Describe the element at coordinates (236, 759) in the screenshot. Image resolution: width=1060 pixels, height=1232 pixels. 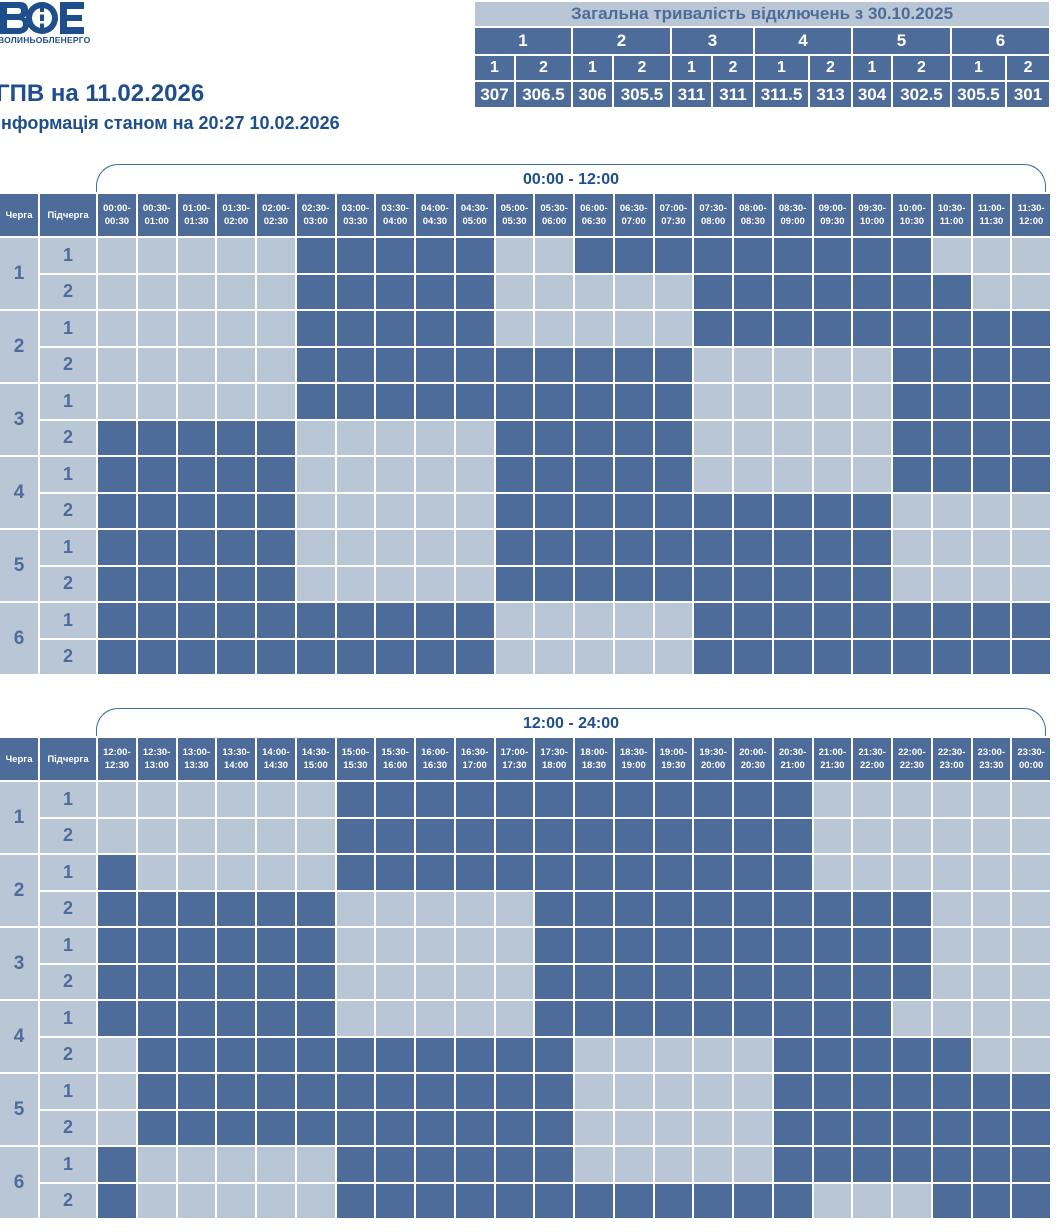
I see `time-slot-header: 13:30- 14:00` at that location.